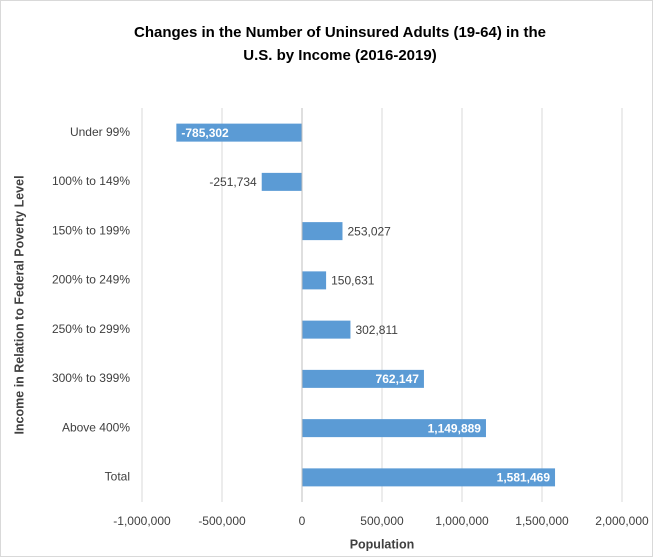 The width and height of the screenshot is (653, 557). What do you see at coordinates (91, 181) in the screenshot?
I see `y-tick-label: 100% to 149%` at bounding box center [91, 181].